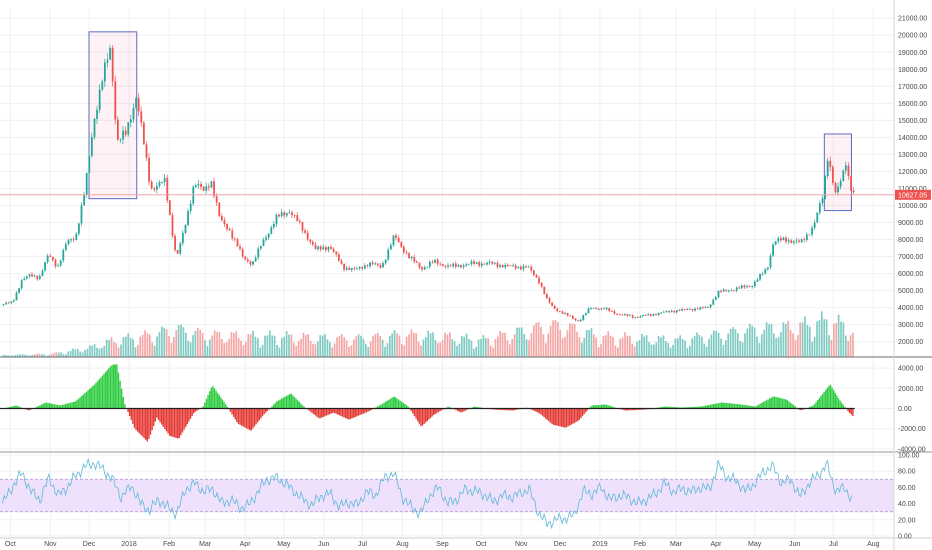 The width and height of the screenshot is (932, 550). I want to click on rsi-tick-label: 0.00, so click(905, 537).